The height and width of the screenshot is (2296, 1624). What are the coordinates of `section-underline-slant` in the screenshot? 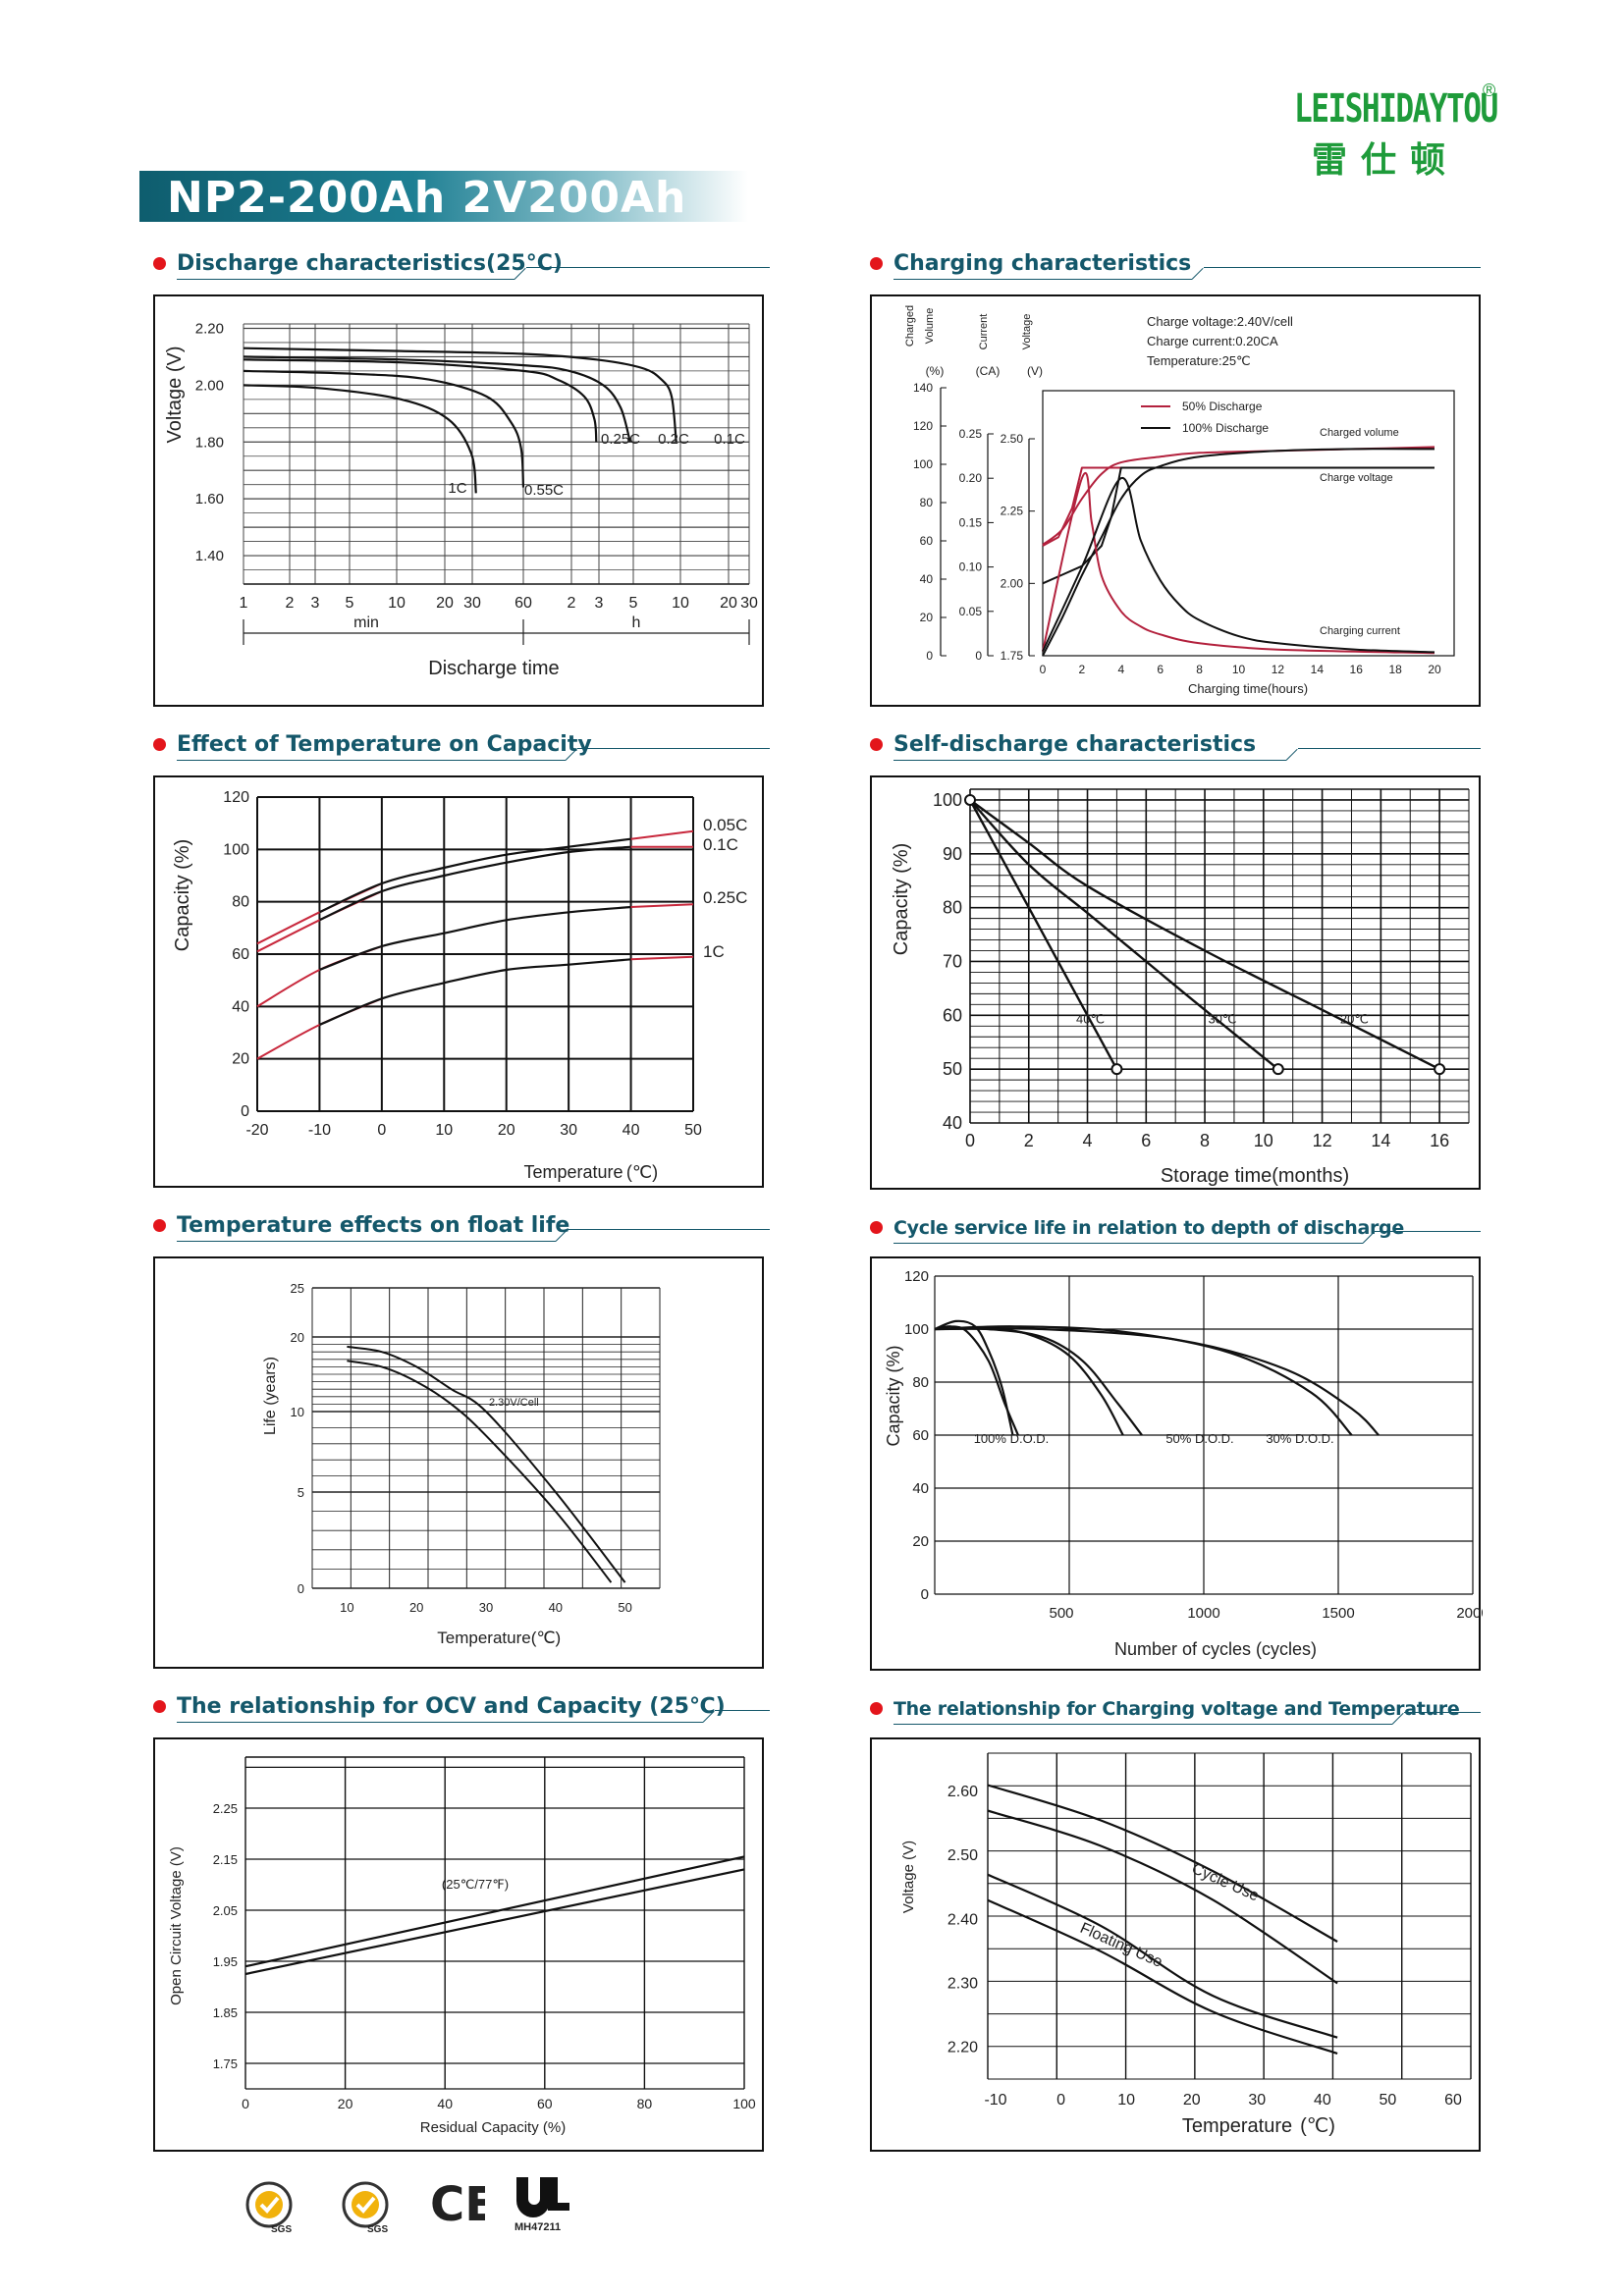 It's located at (1197, 273).